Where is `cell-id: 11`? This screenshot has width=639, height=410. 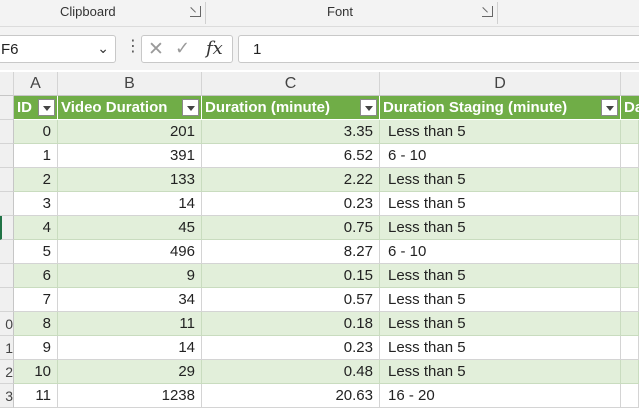
cell-id: 11 is located at coordinates (36, 396).